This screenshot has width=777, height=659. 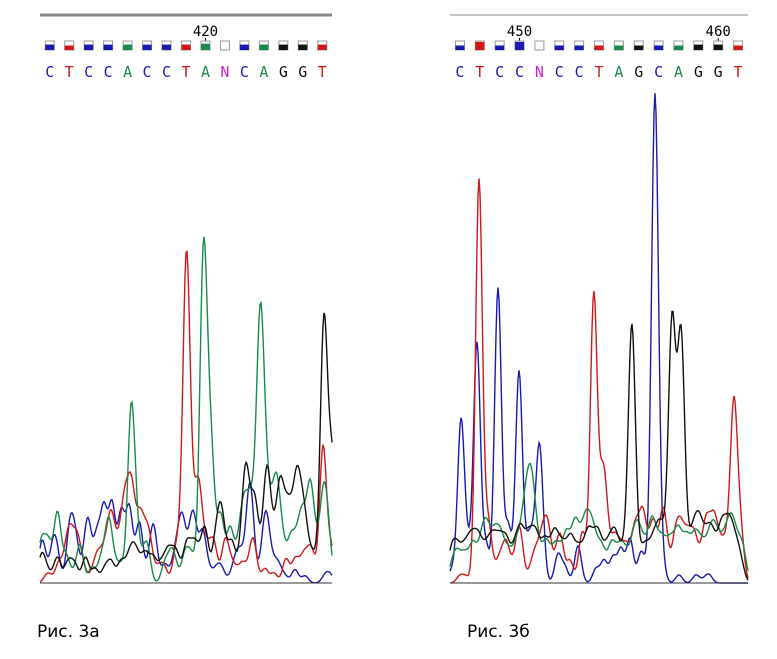 What do you see at coordinates (186, 532) in the screenshot?
I see `trace-C` at bounding box center [186, 532].